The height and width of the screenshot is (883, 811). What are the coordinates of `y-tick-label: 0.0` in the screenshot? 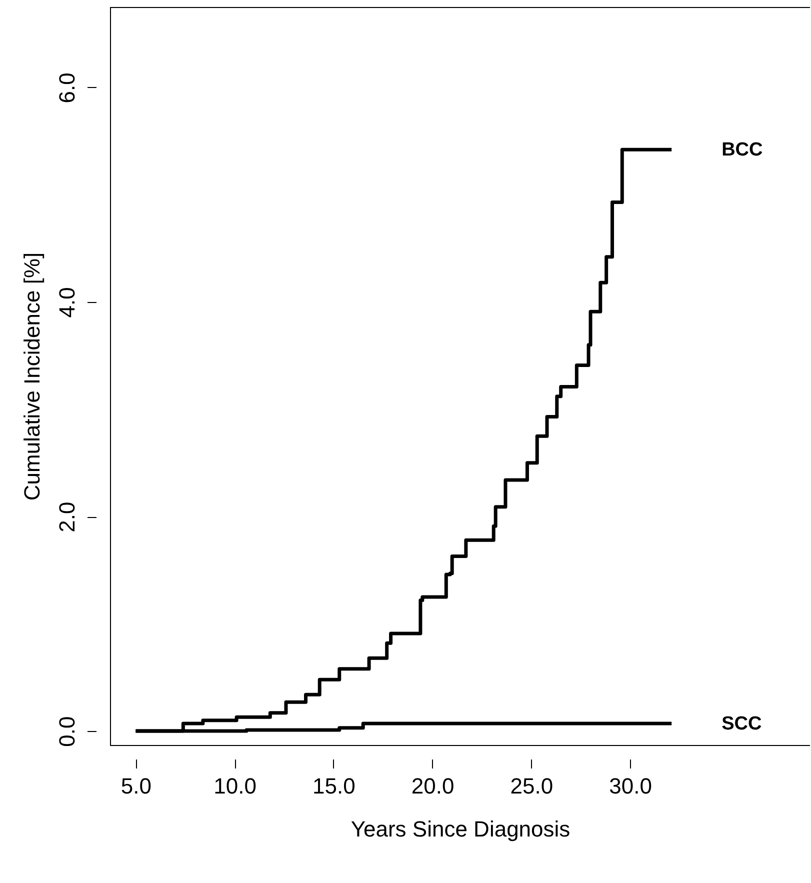 It's located at (67, 731).